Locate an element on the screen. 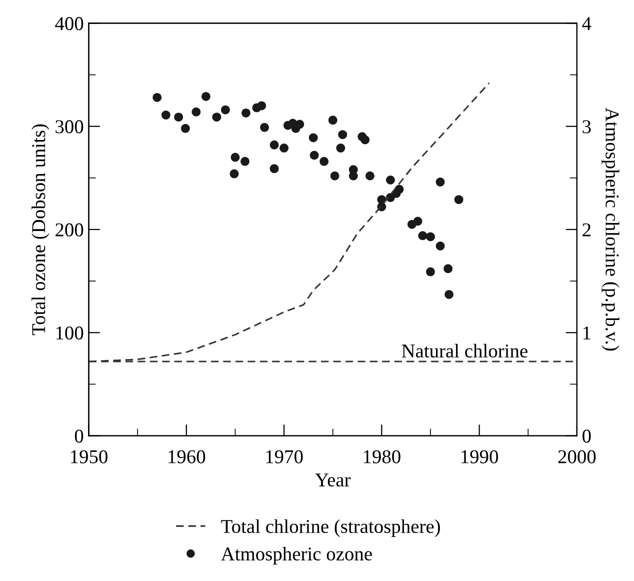 The width and height of the screenshot is (634, 581). x-axis-title: Year is located at coordinates (333, 480).